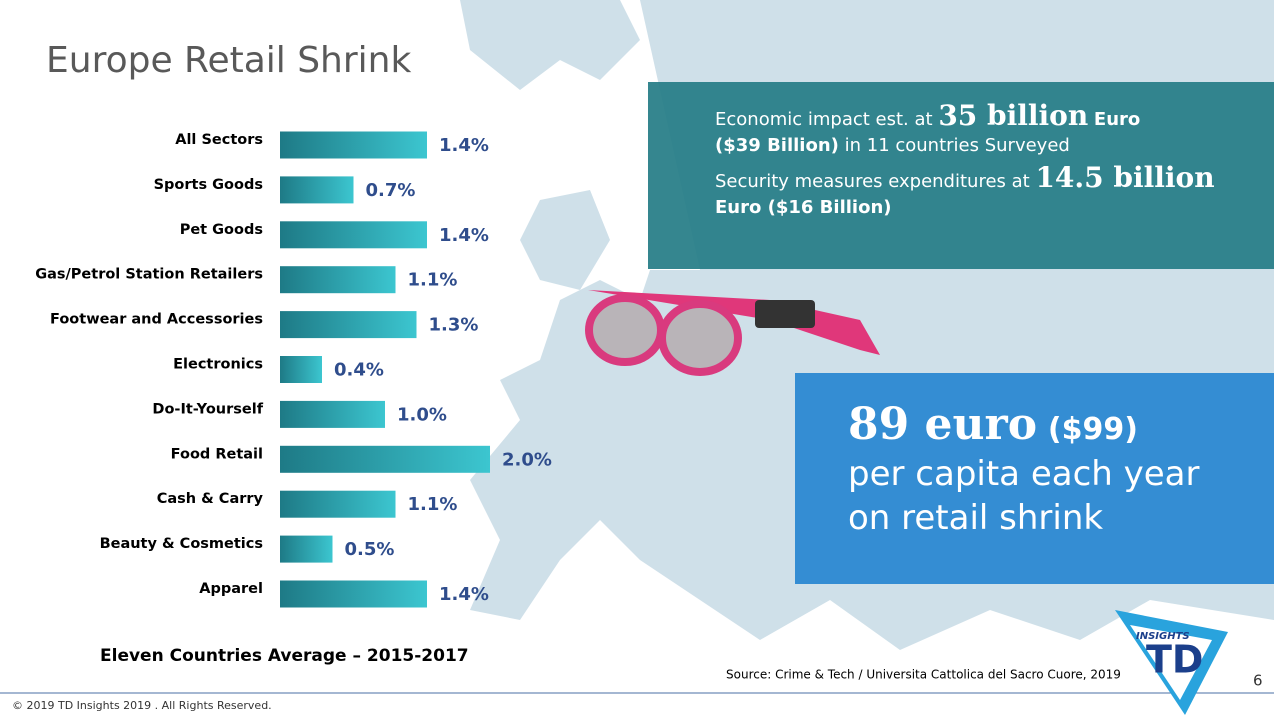 This screenshot has width=1274, height=720. Describe the element at coordinates (219, 140) in the screenshot. I see `category-label: All Sectors` at that location.